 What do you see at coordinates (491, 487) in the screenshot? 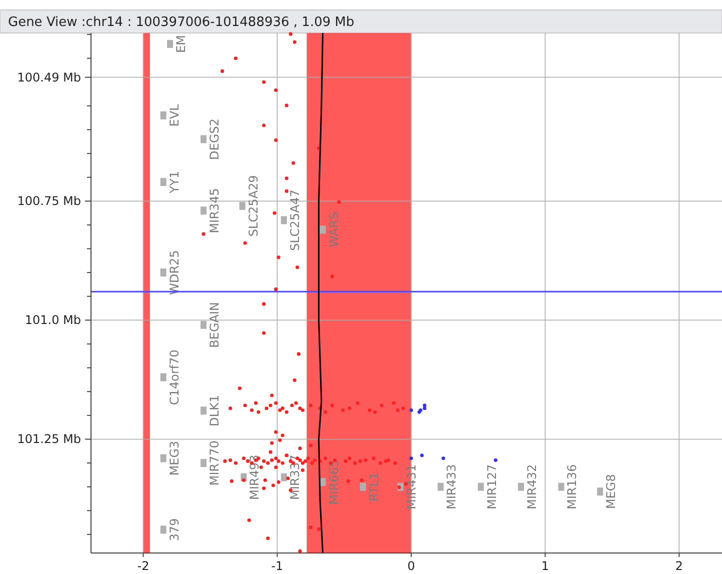
I see `annotation: MIR127` at bounding box center [491, 487].